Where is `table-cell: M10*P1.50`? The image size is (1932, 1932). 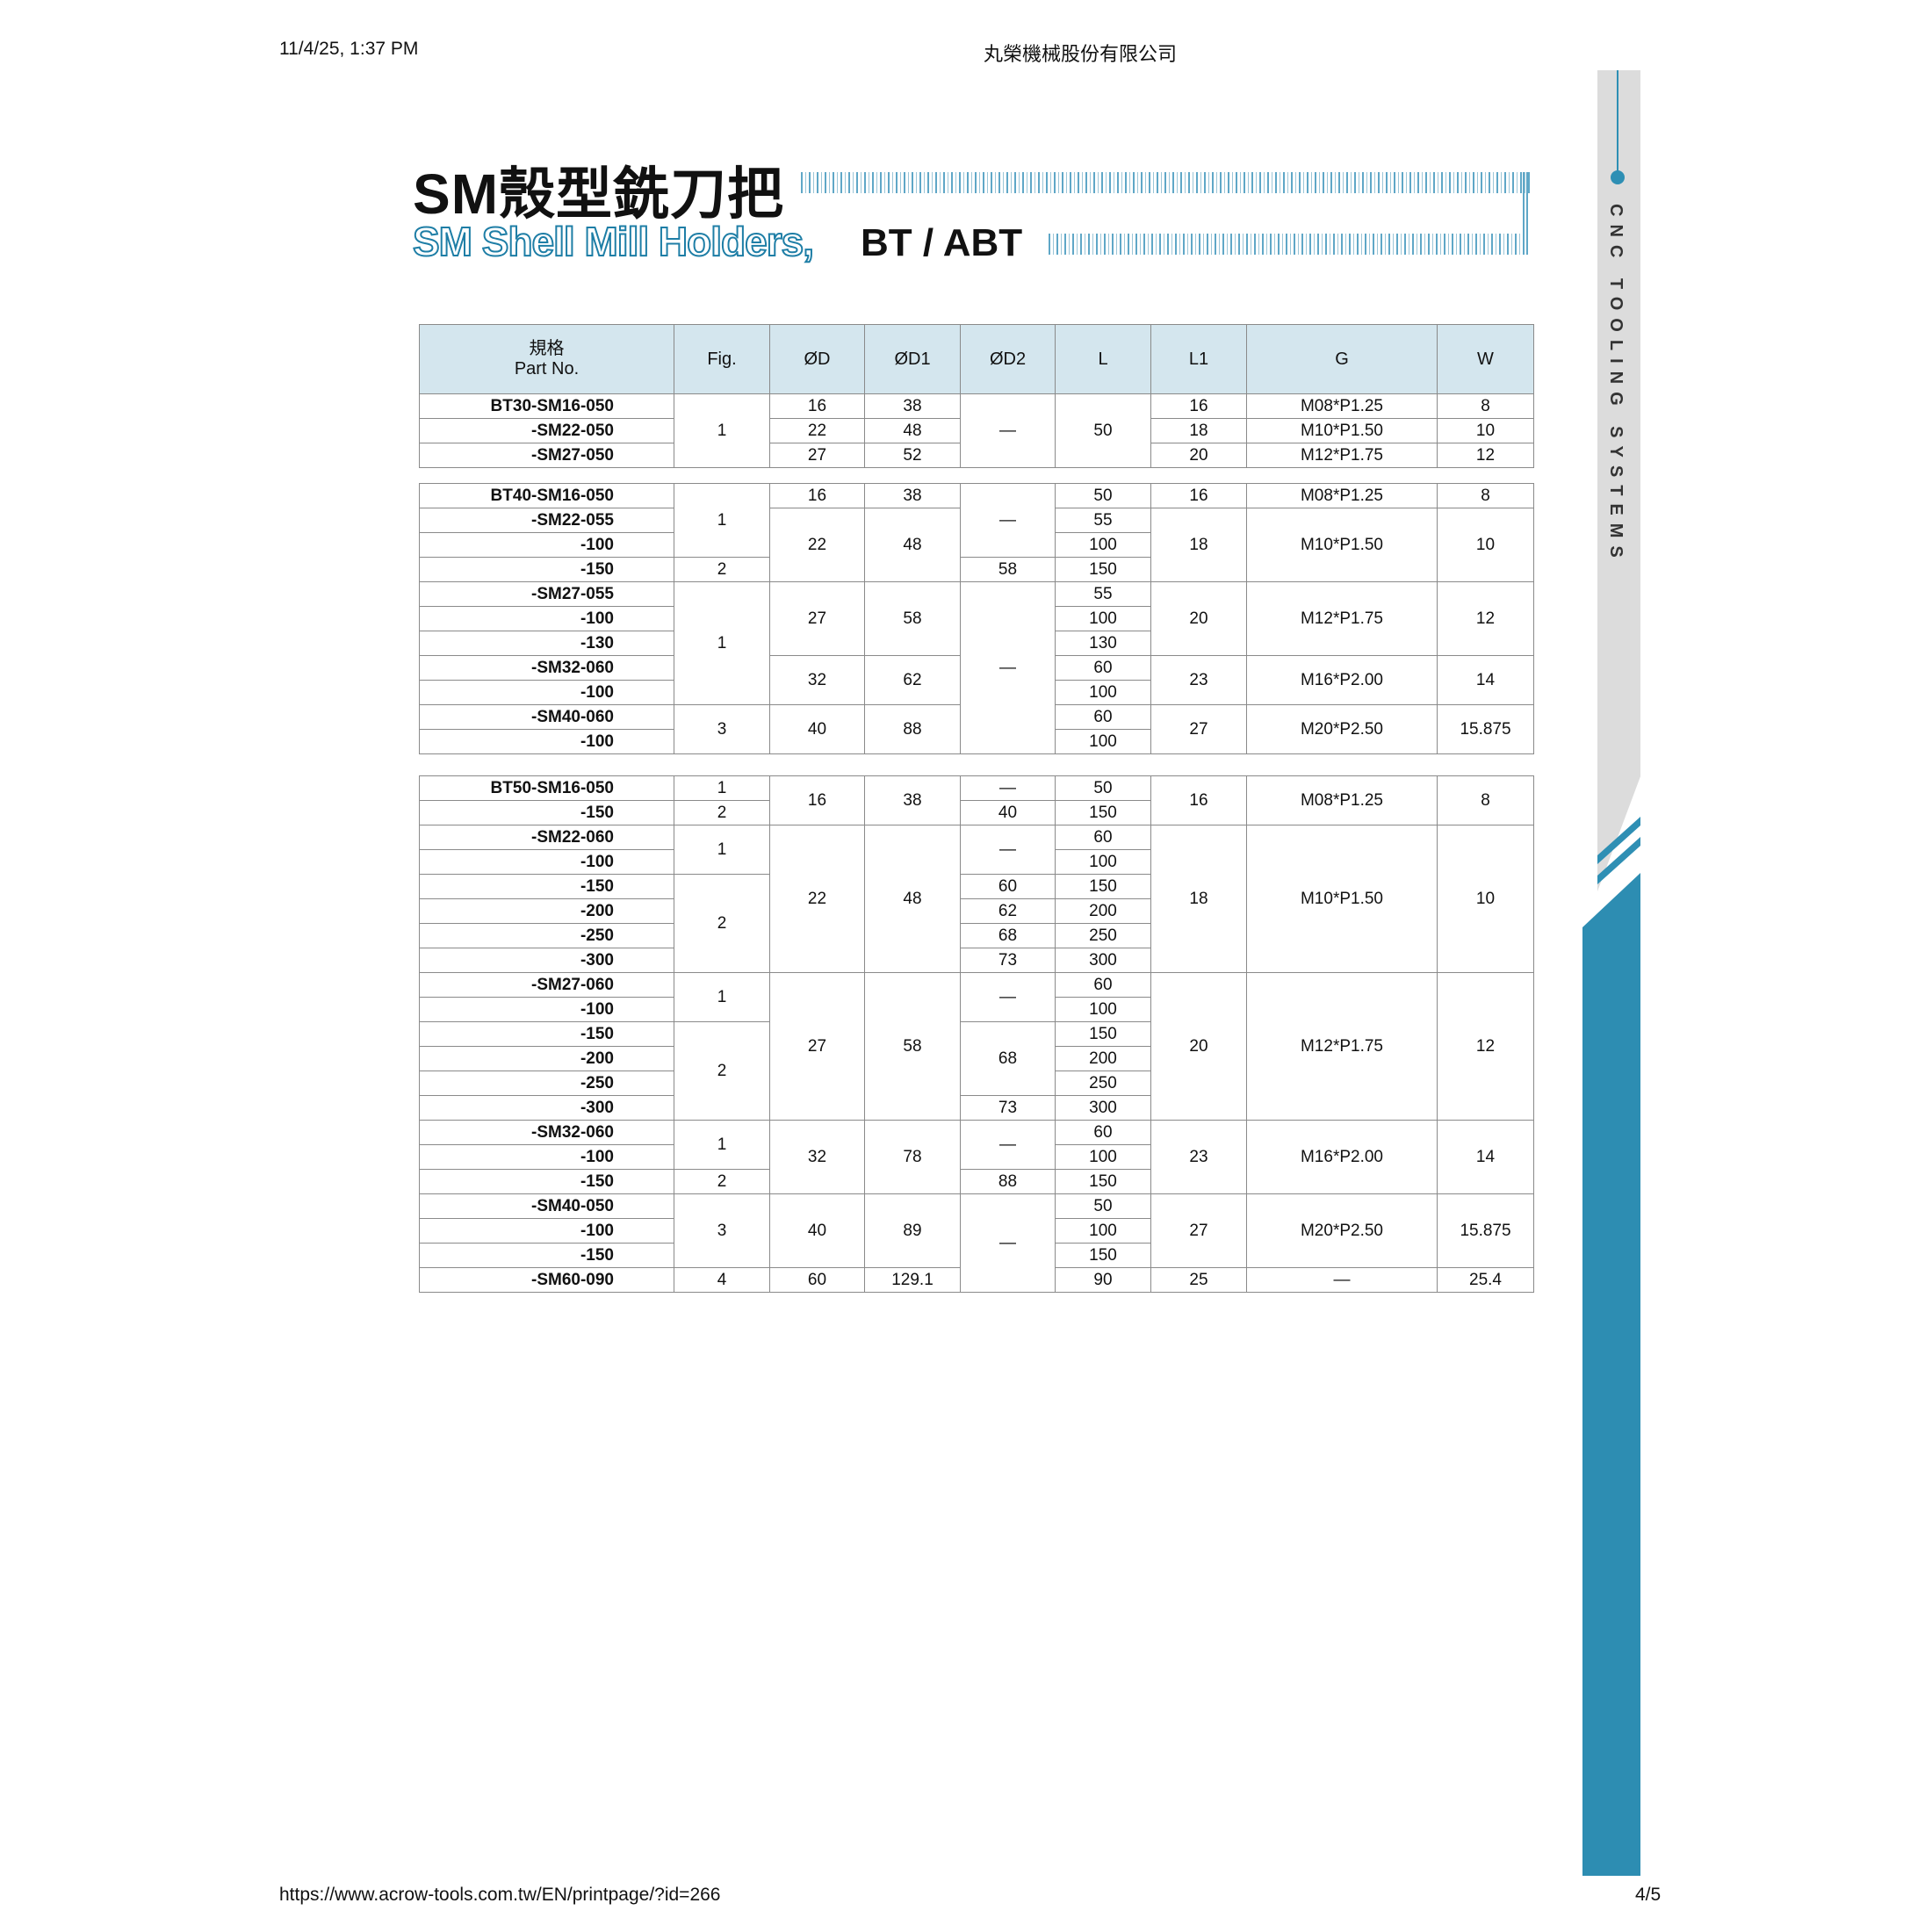
table-cell: M10*P1.50 is located at coordinates (1342, 545).